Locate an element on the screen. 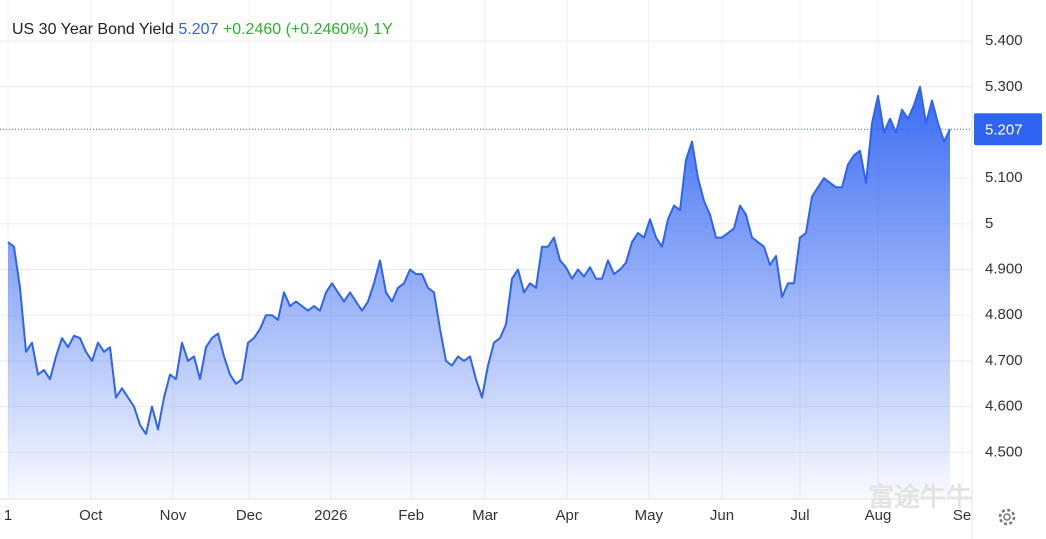 The width and height of the screenshot is (1046, 539). y-tick-label: 5.300 is located at coordinates (1004, 86).